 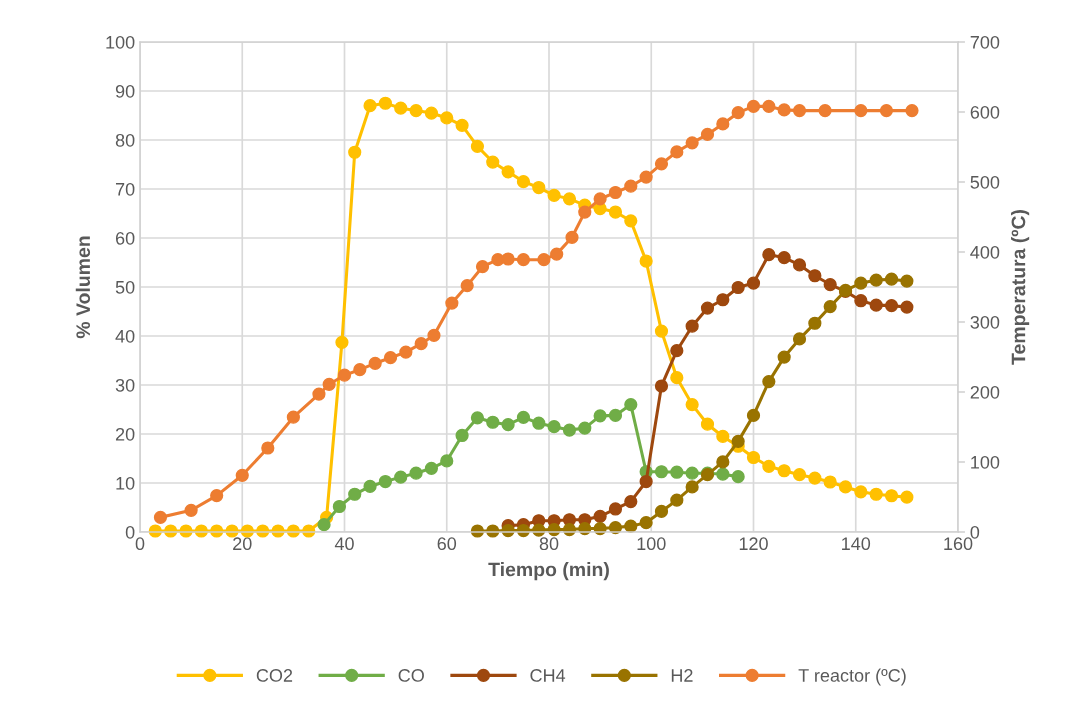 I want to click on y-tick-label: 30, so click(x=125, y=385).